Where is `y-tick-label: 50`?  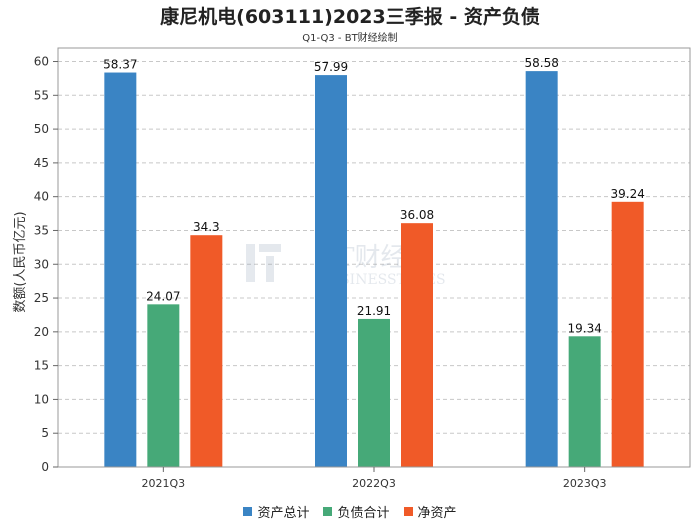 y-tick-label: 50 is located at coordinates (41, 129).